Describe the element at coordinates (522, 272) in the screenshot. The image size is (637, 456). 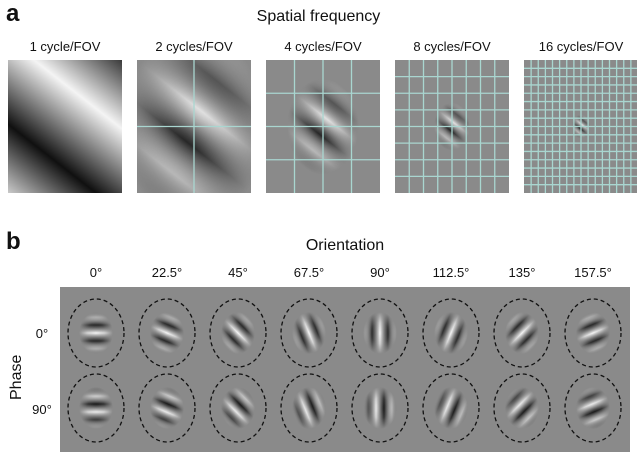
I see `orientation-label-135: 135°` at that location.